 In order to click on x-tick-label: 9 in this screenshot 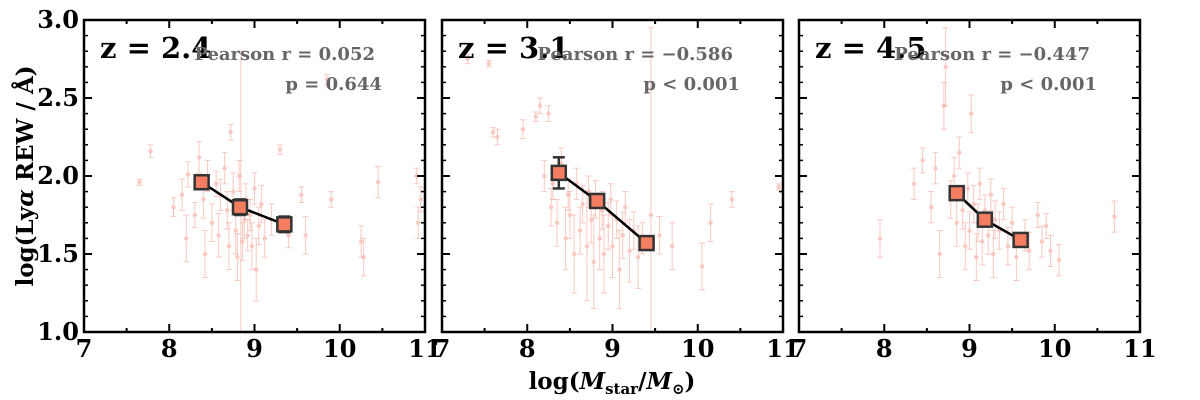, I will do `click(612, 348)`.